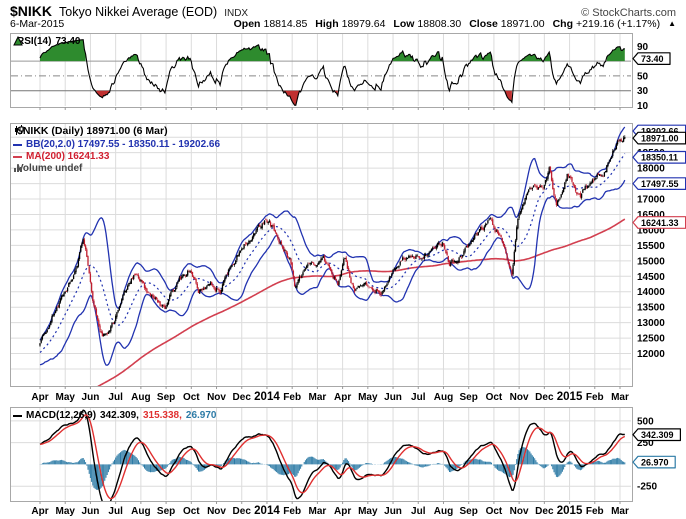  What do you see at coordinates (606, 24) in the screenshot?
I see `change-value: Chg +219.16 (+1.17%)` at bounding box center [606, 24].